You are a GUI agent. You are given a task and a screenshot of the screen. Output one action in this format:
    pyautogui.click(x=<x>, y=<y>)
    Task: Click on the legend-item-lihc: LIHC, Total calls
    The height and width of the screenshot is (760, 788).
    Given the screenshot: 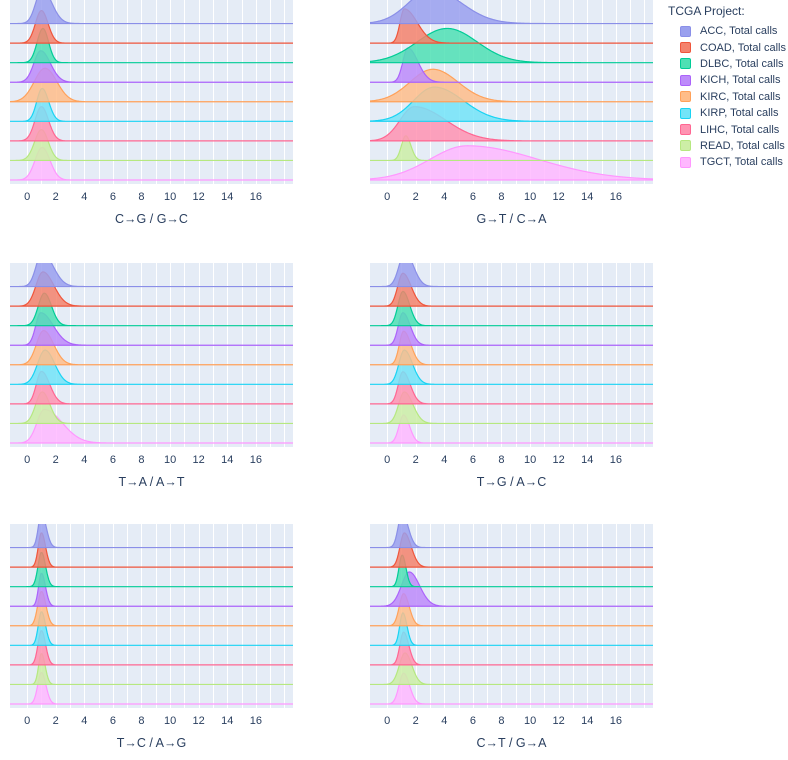 What is the action you would take?
    pyautogui.click(x=726, y=129)
    